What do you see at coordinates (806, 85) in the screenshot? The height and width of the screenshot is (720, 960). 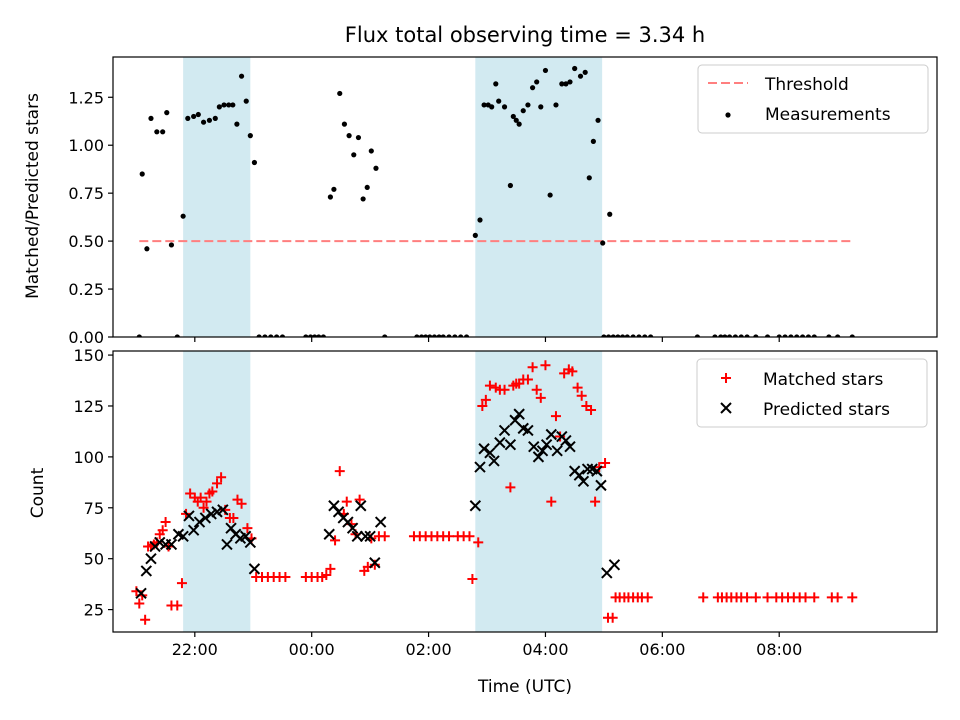 I see `legend-threshold-label: Threshold` at bounding box center [806, 85].